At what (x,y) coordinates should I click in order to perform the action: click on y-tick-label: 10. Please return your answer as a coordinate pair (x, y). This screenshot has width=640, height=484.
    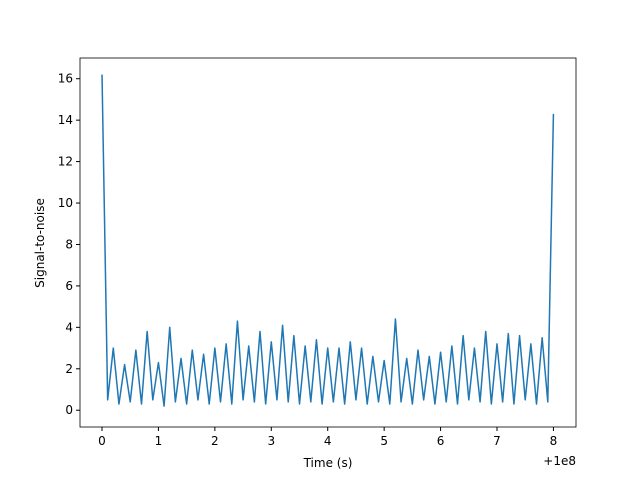
    Looking at the image, I should click on (65, 203).